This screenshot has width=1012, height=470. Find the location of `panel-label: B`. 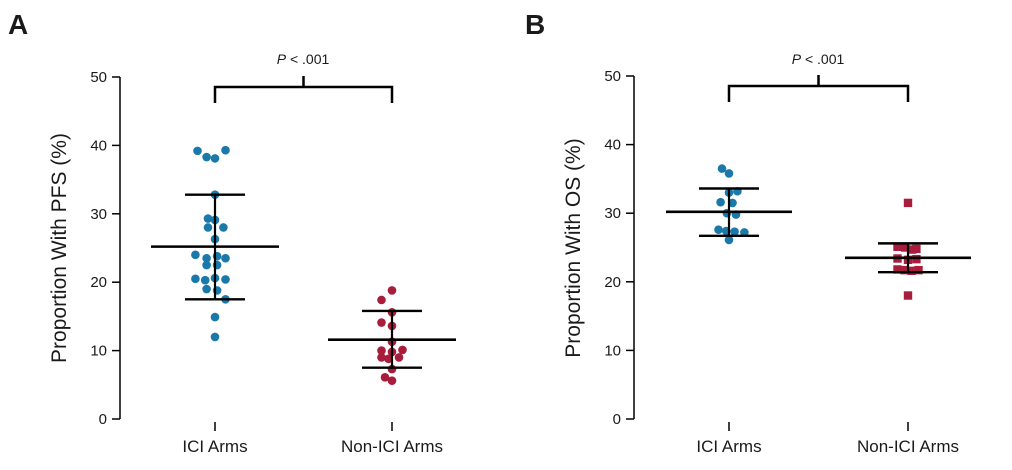

panel-label: B is located at coordinates (535, 24).